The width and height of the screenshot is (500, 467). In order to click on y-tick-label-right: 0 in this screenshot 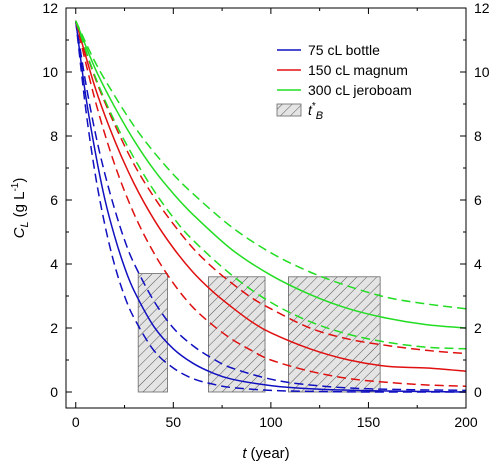, I will do `click(478, 392)`.